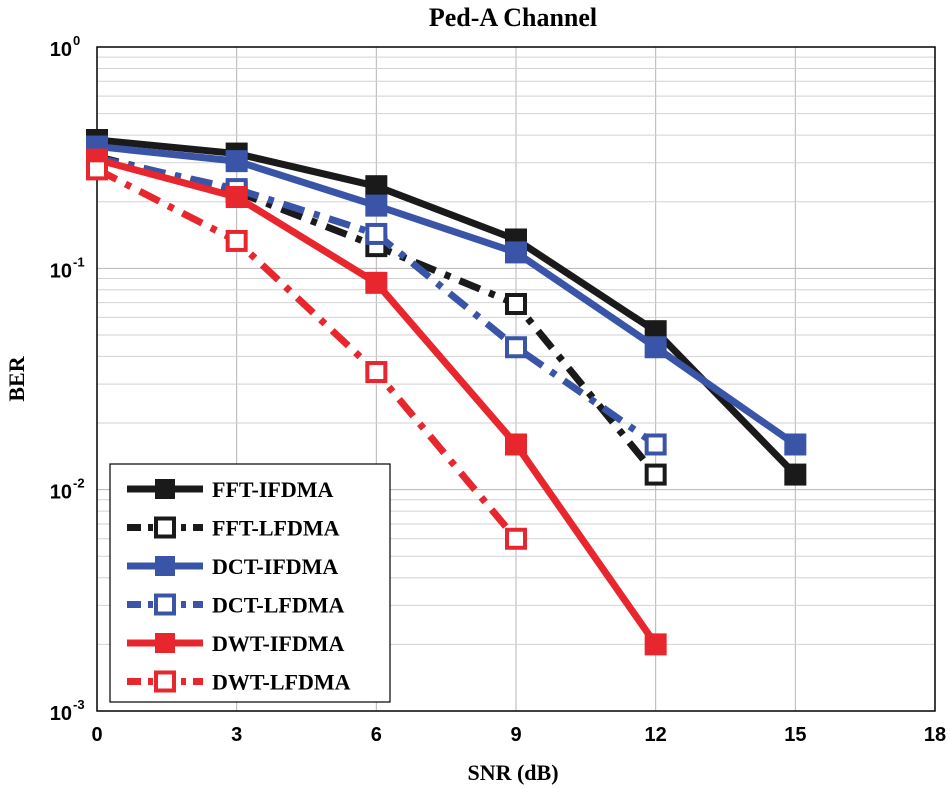 Image resolution: width=950 pixels, height=788 pixels. I want to click on y-axis-label: BER, so click(16, 378).